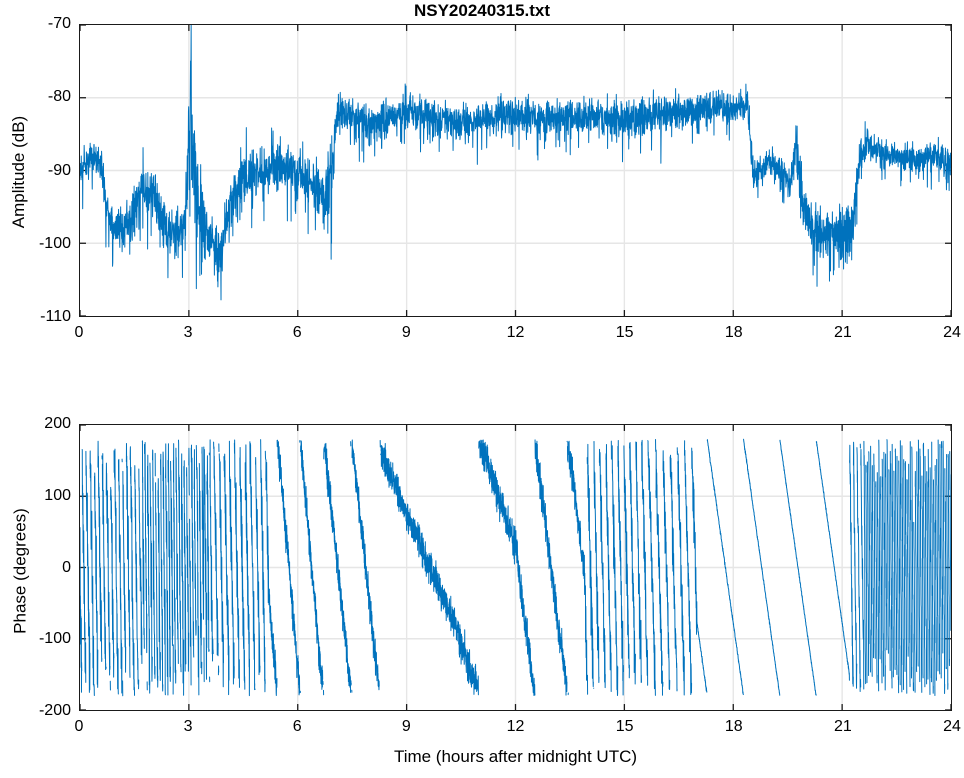 This screenshot has width=964, height=778. I want to click on y-tick-label: 200, so click(57, 423).